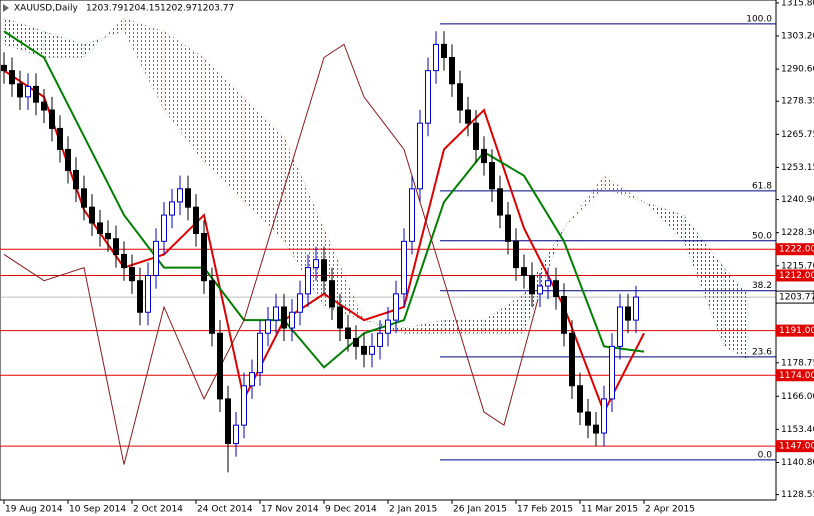 The width and height of the screenshot is (814, 516). What do you see at coordinates (762, 186) in the screenshot?
I see `fib-label: 61.8` at bounding box center [762, 186].